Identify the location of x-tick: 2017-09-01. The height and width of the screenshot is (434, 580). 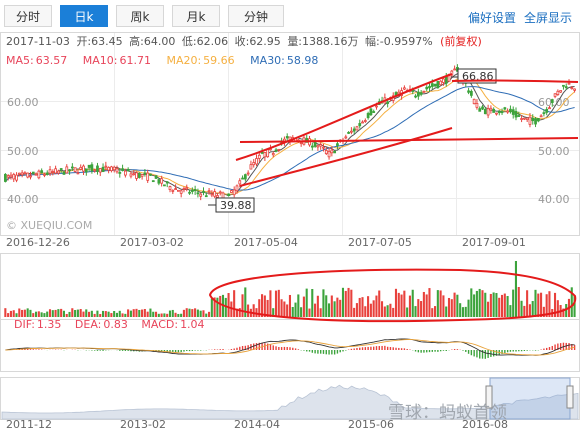
(494, 242).